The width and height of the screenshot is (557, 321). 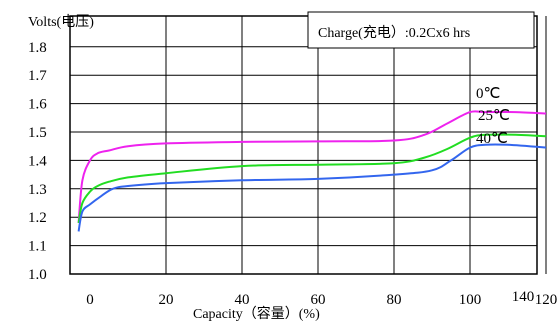 I want to click on y-tick-label: 1.3, so click(x=37, y=190).